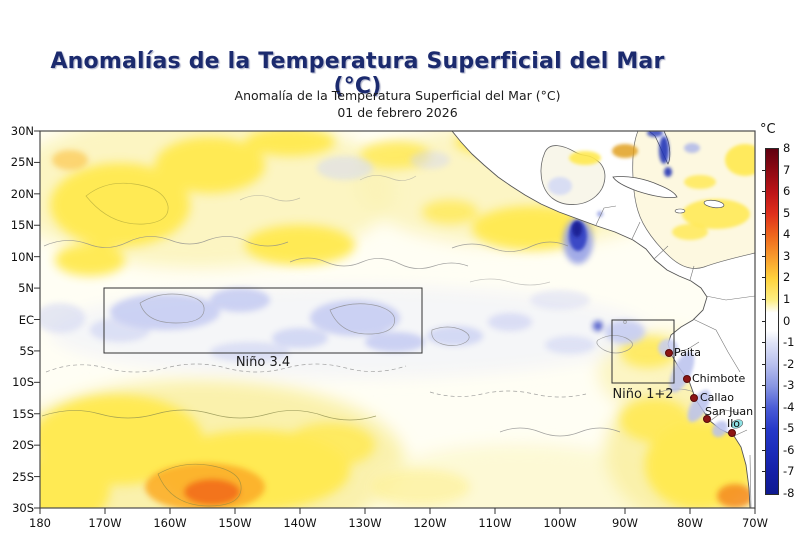 The width and height of the screenshot is (800, 560). What do you see at coordinates (789, 471) in the screenshot?
I see `colorbar-tick-label: -7` at bounding box center [789, 471].